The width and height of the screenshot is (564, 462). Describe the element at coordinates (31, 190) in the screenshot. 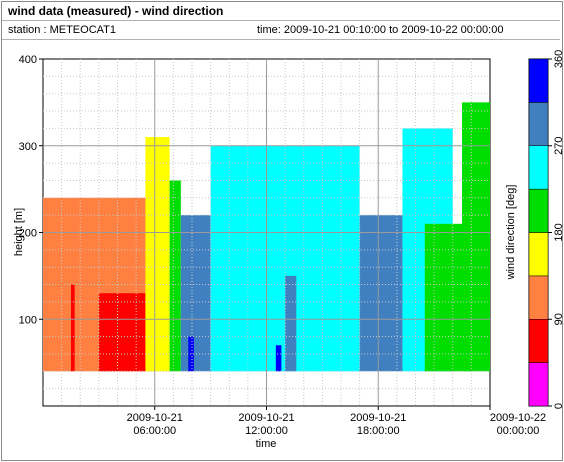

I see `y-axis-ticks: 100 200 300 400` at that location.